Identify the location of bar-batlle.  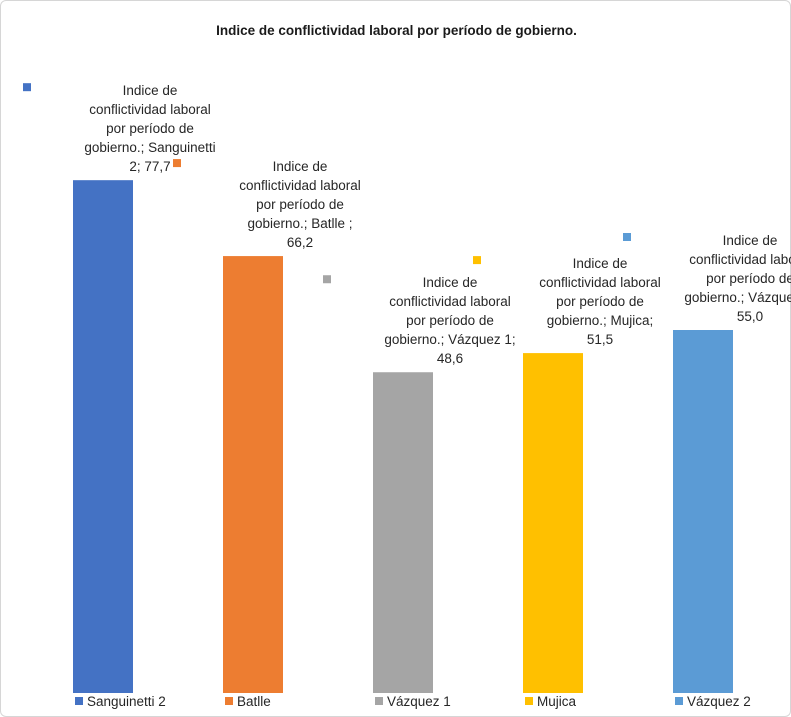
(253, 474).